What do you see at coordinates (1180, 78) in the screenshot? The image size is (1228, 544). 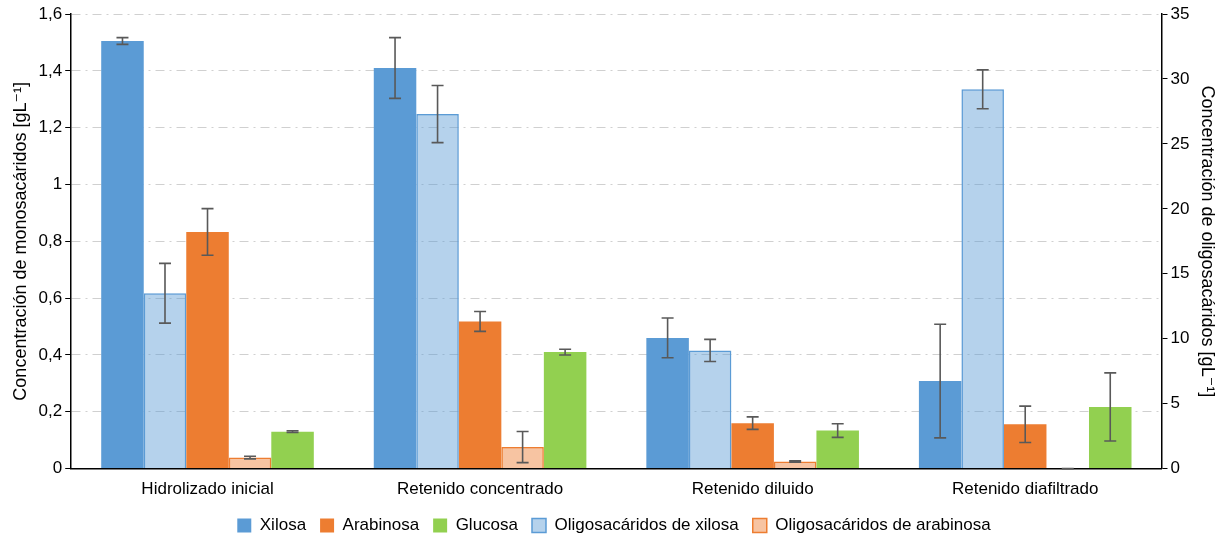 I see `y2-tick-label: 30` at bounding box center [1180, 78].